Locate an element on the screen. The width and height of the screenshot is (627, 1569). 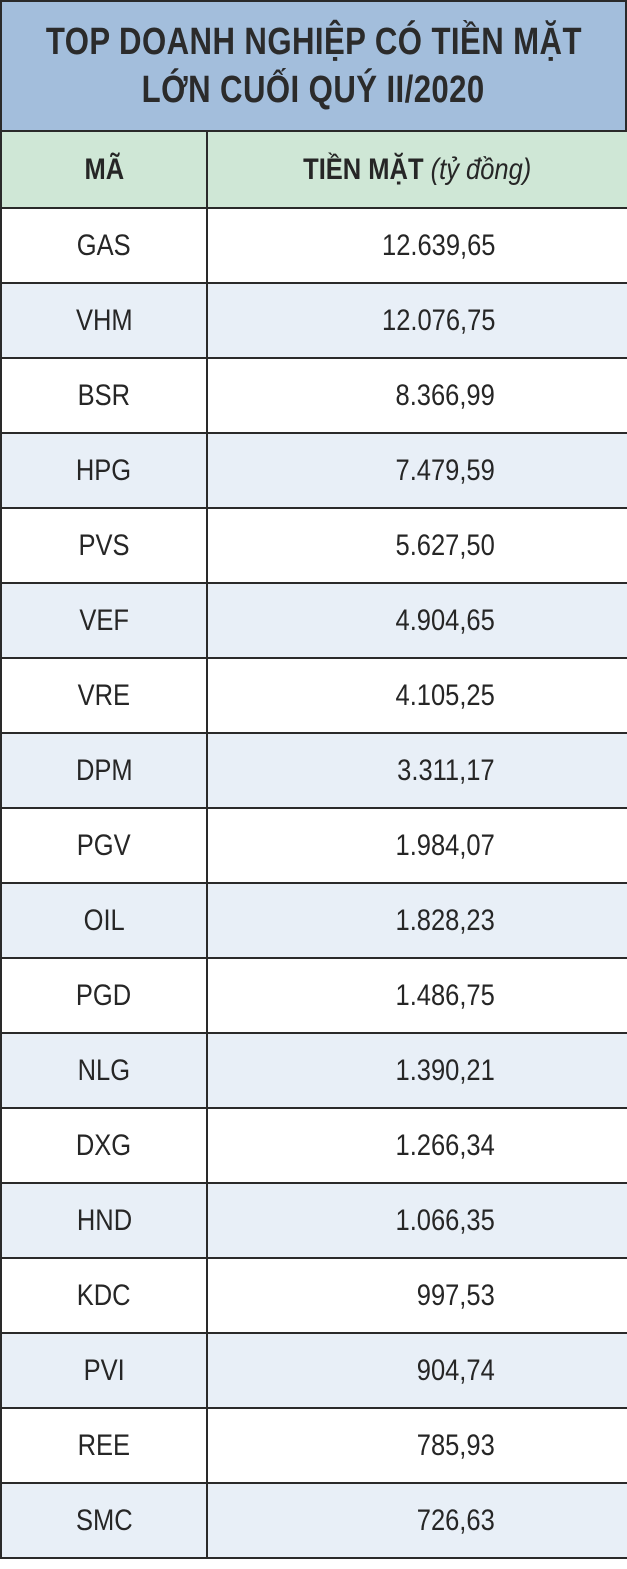
table-row: PVS 5.627,50 is located at coordinates (313, 545).